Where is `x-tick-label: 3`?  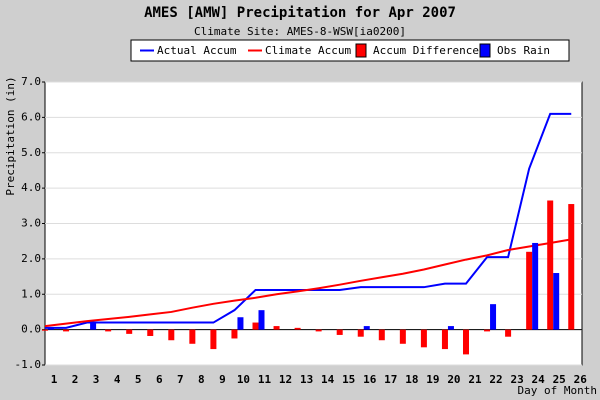 x-tick-label: 3 is located at coordinates (96, 379).